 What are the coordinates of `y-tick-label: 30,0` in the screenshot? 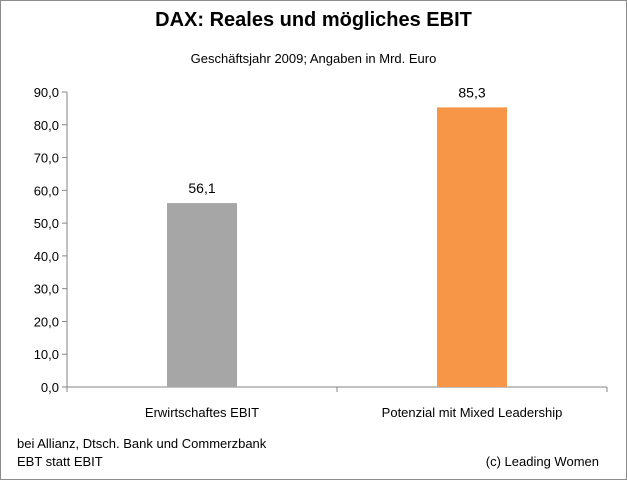 It's located at (46, 289).